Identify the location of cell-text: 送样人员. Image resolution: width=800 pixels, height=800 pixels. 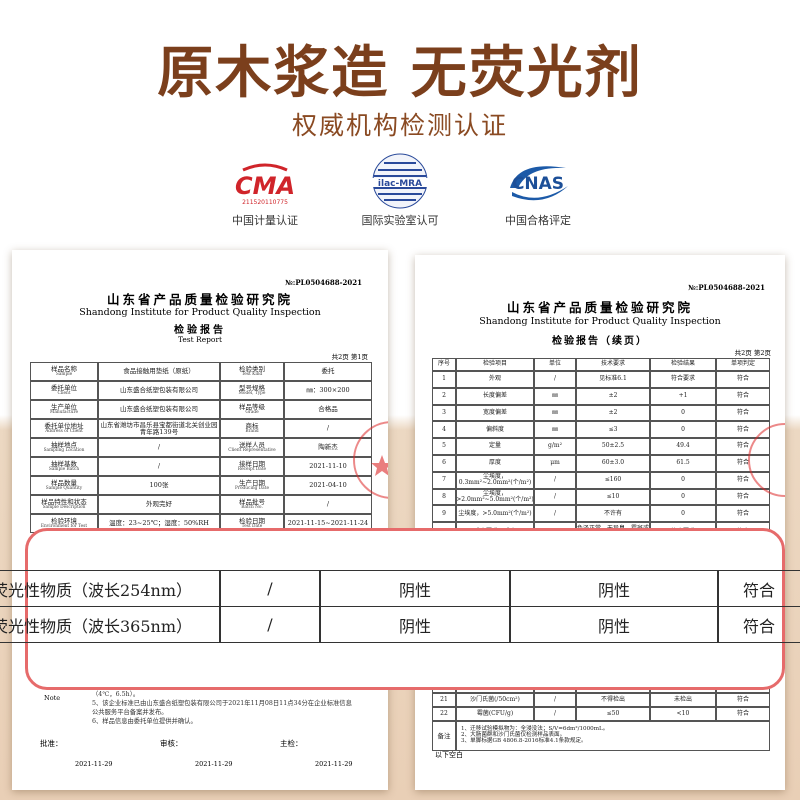
(252, 444).